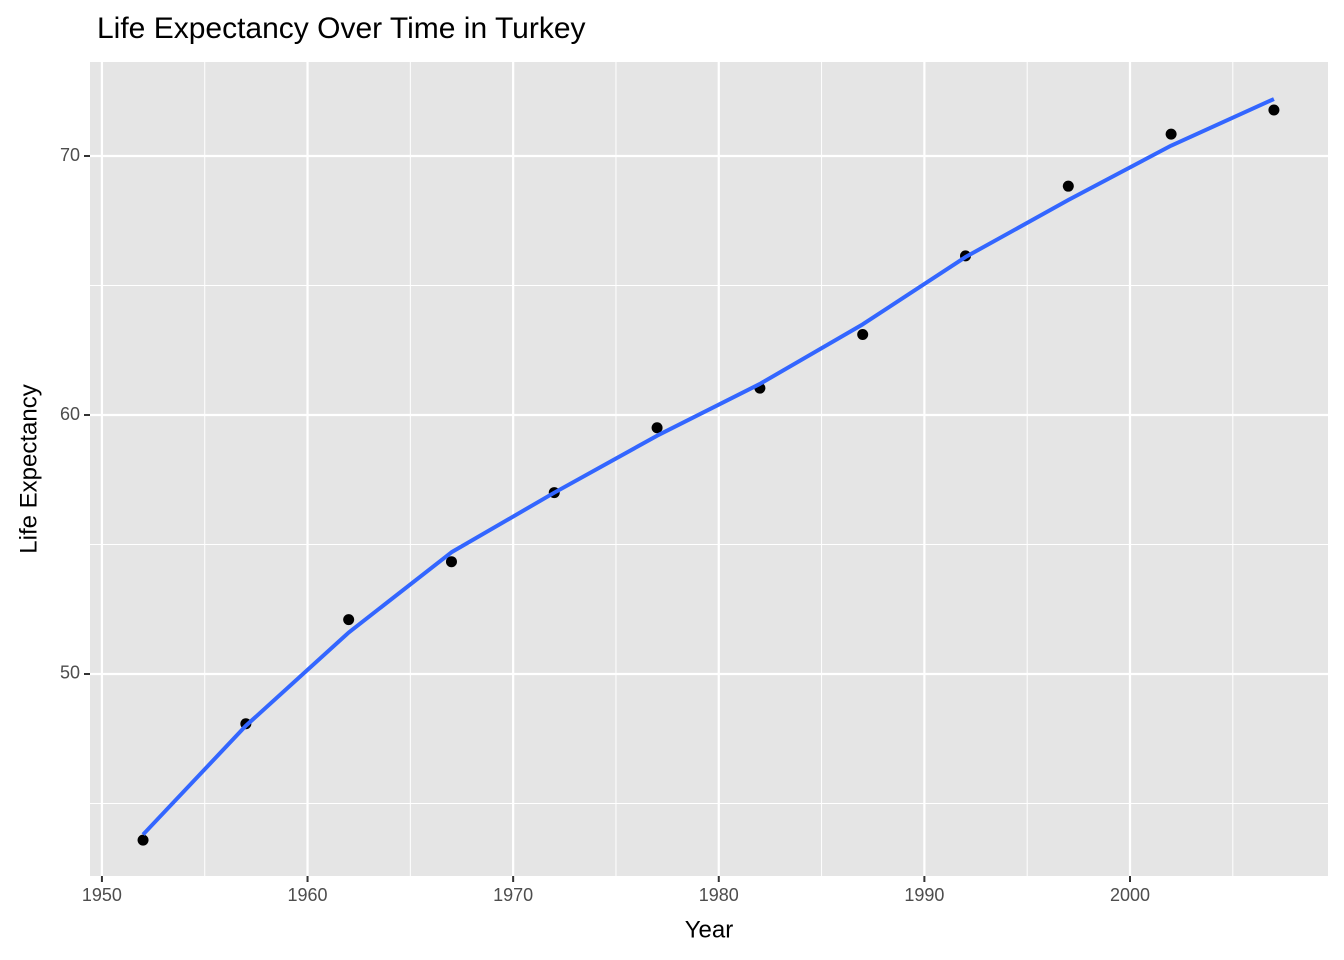  What do you see at coordinates (719, 895) in the screenshot?
I see `x-tick-label: 1980` at bounding box center [719, 895].